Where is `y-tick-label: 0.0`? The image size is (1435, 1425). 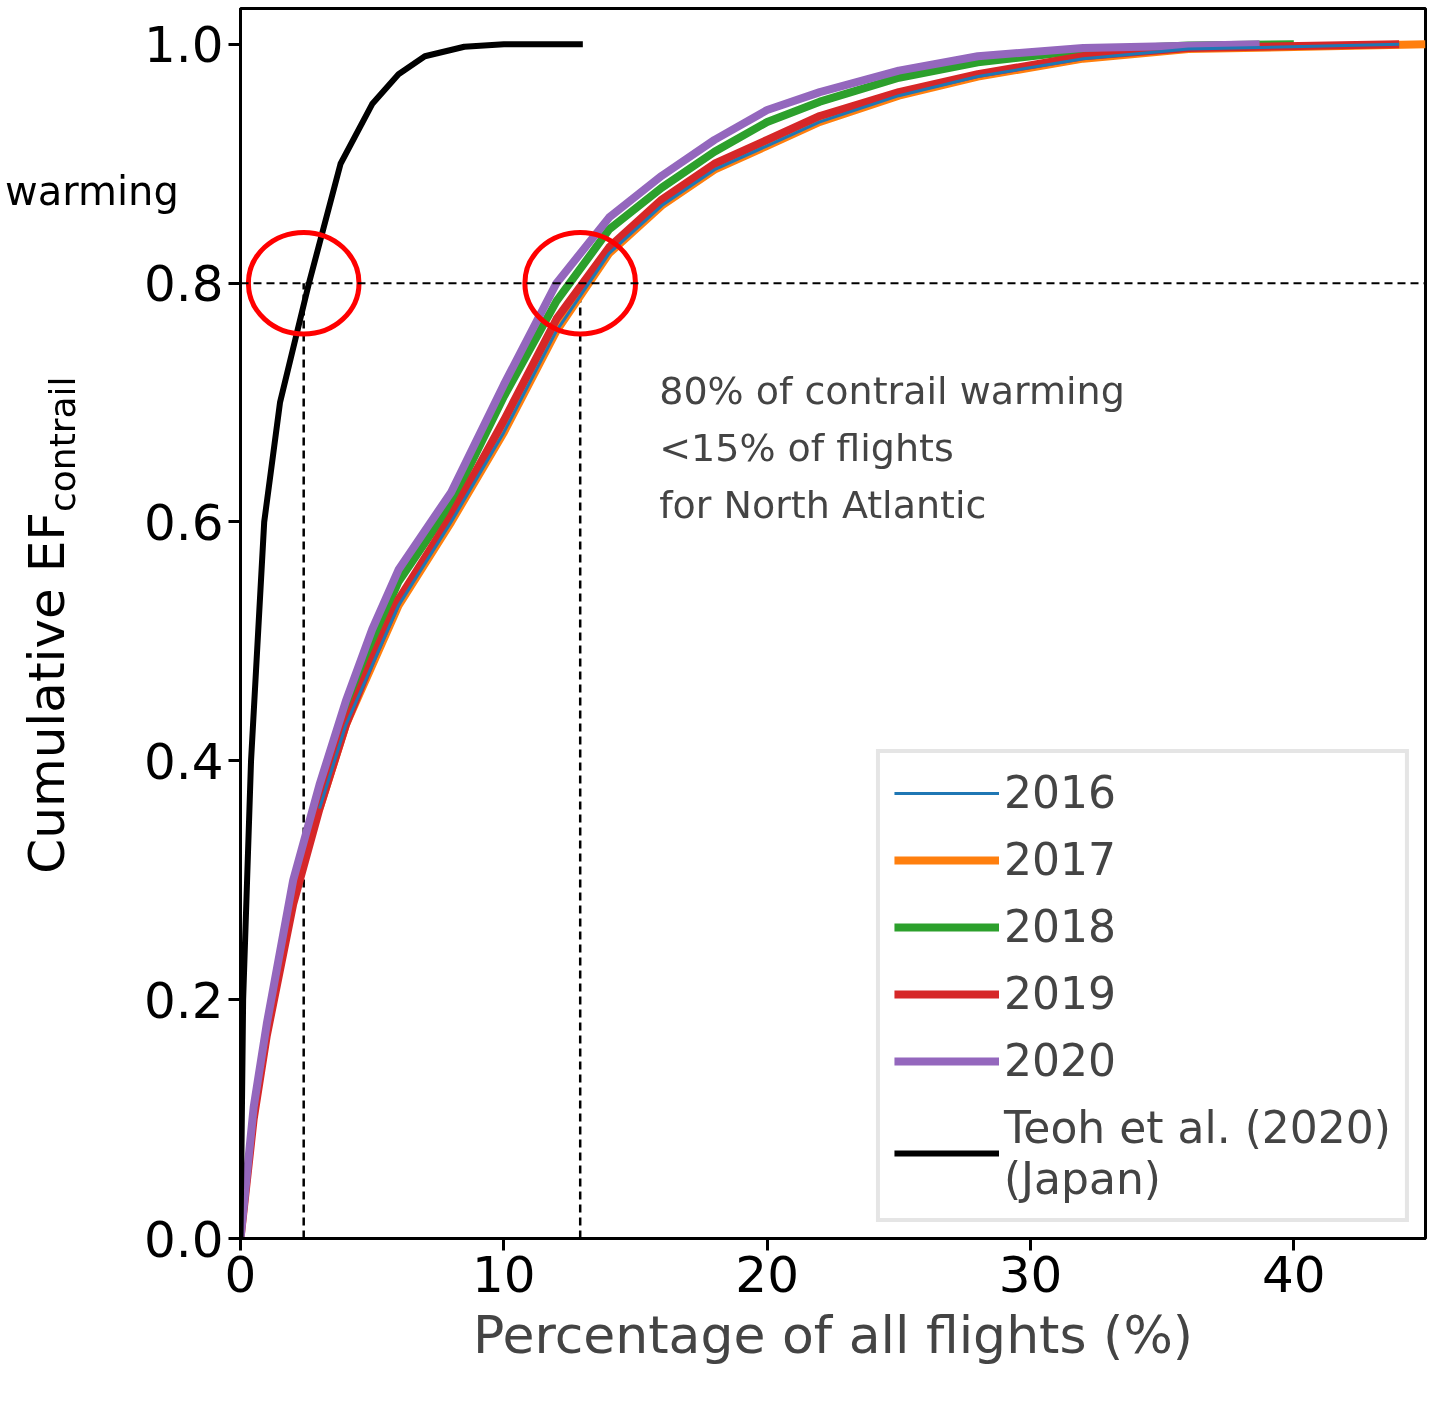
y-tick-label: 0.0 is located at coordinates (183, 1239).